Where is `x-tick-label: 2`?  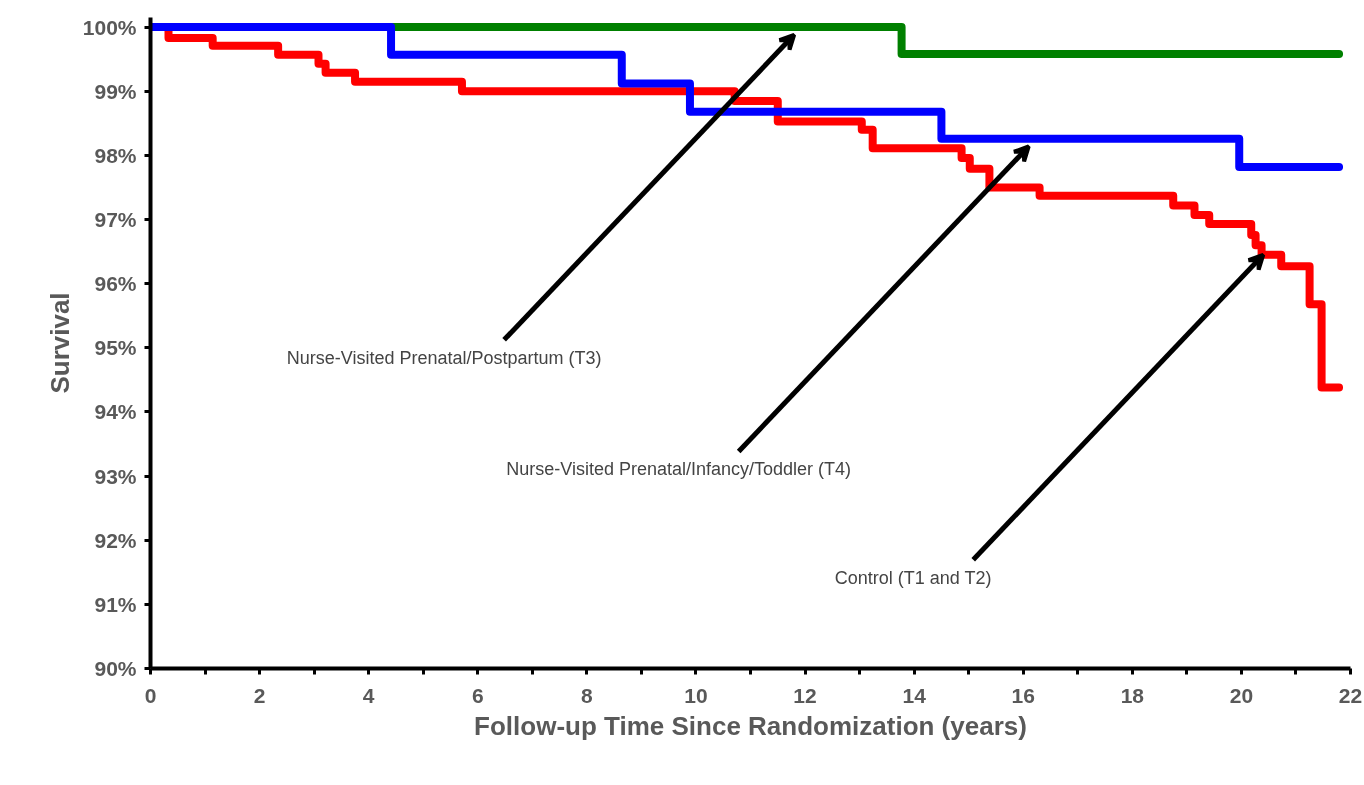 x-tick-label: 2 is located at coordinates (259, 695).